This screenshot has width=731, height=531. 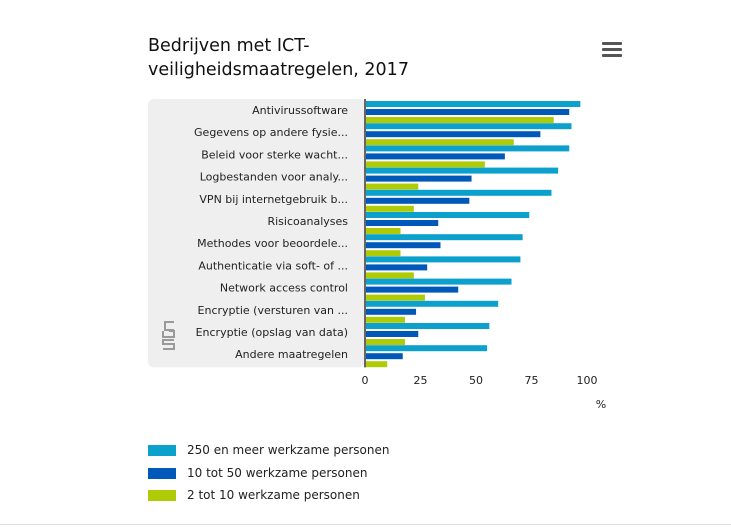 I want to click on x-tick-label: 25, so click(x=421, y=380).